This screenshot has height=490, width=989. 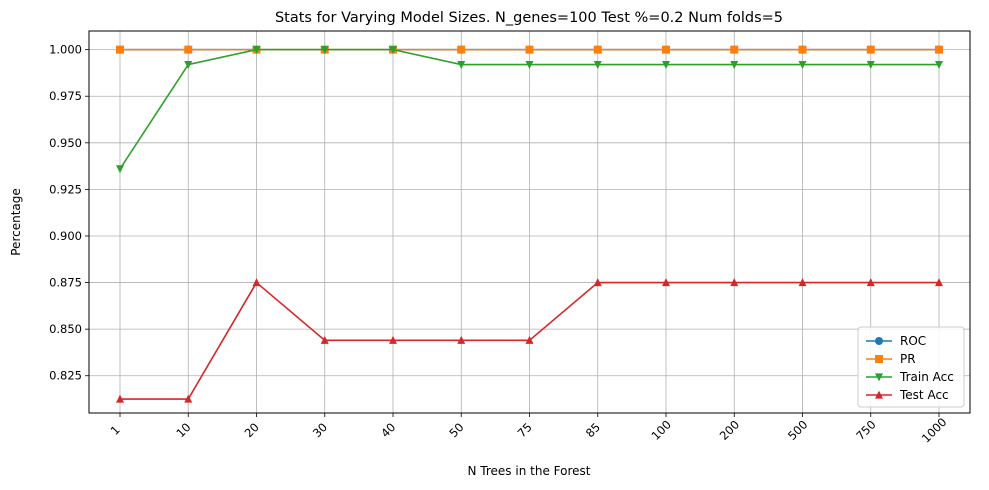 I want to click on x-tick-label: 750, so click(x=865, y=429).